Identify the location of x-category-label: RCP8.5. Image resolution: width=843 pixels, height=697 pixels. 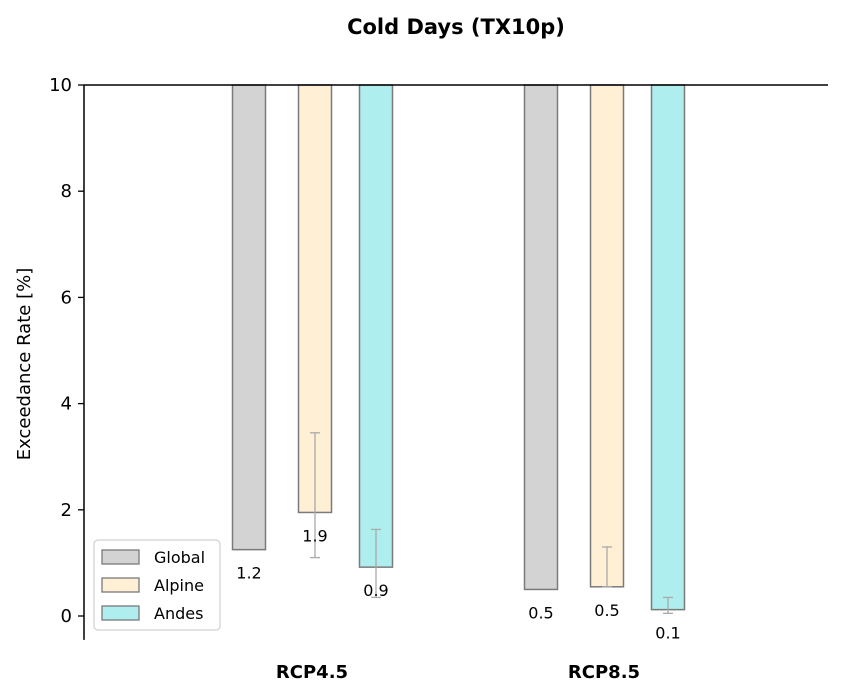
(604, 672).